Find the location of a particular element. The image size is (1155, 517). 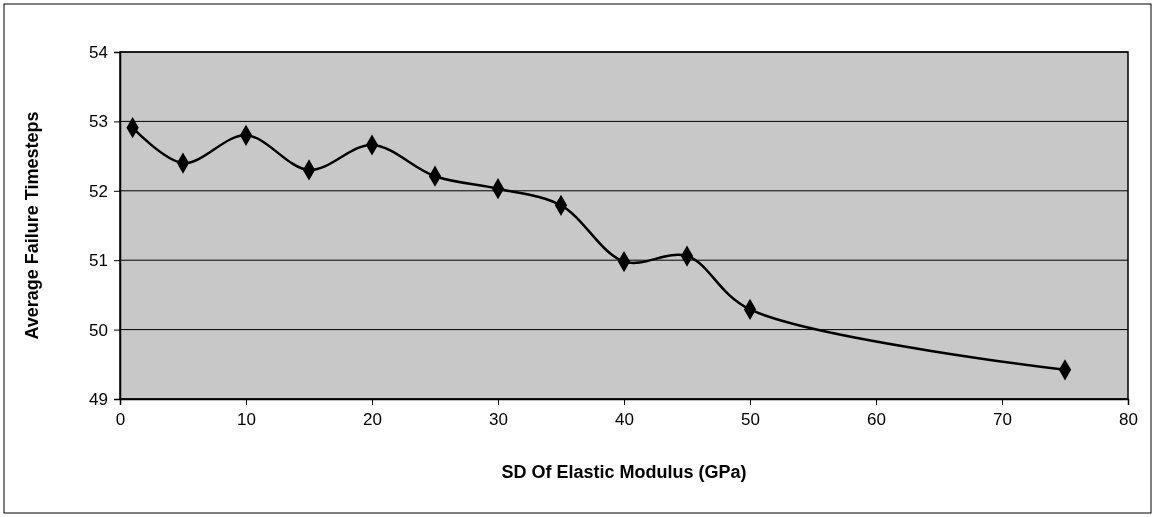

y-tick-label: 49 is located at coordinates (98, 399).